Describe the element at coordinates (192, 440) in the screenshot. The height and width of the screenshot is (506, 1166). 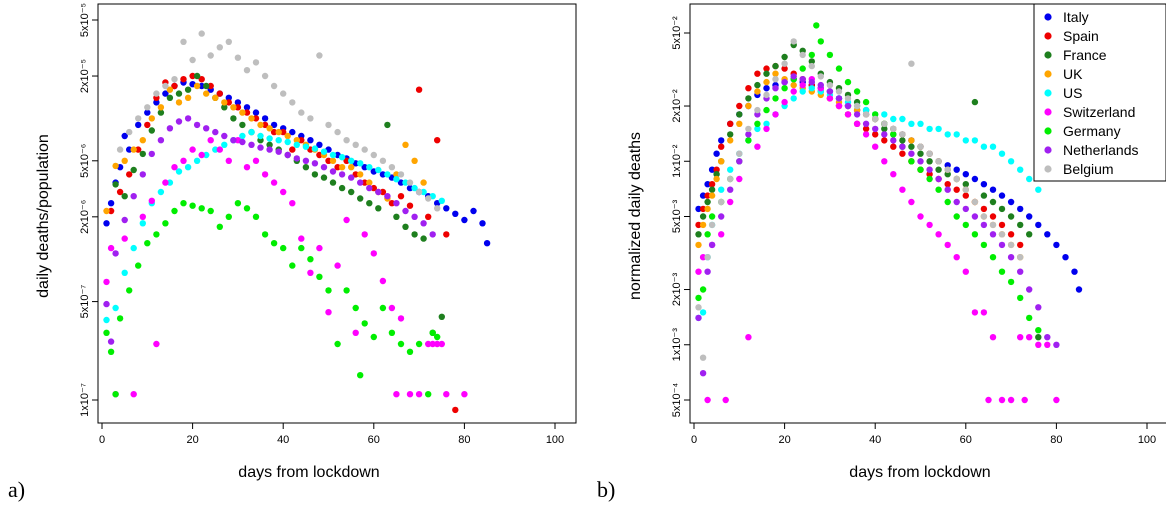
I see `x-tick-label: 20` at that location.